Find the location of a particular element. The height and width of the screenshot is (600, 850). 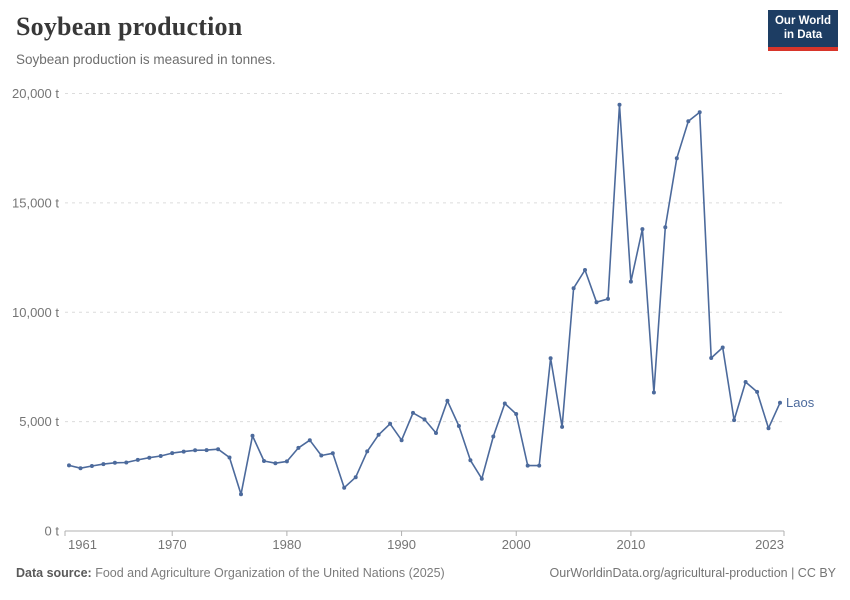

data-point-2020 is located at coordinates (745, 382).